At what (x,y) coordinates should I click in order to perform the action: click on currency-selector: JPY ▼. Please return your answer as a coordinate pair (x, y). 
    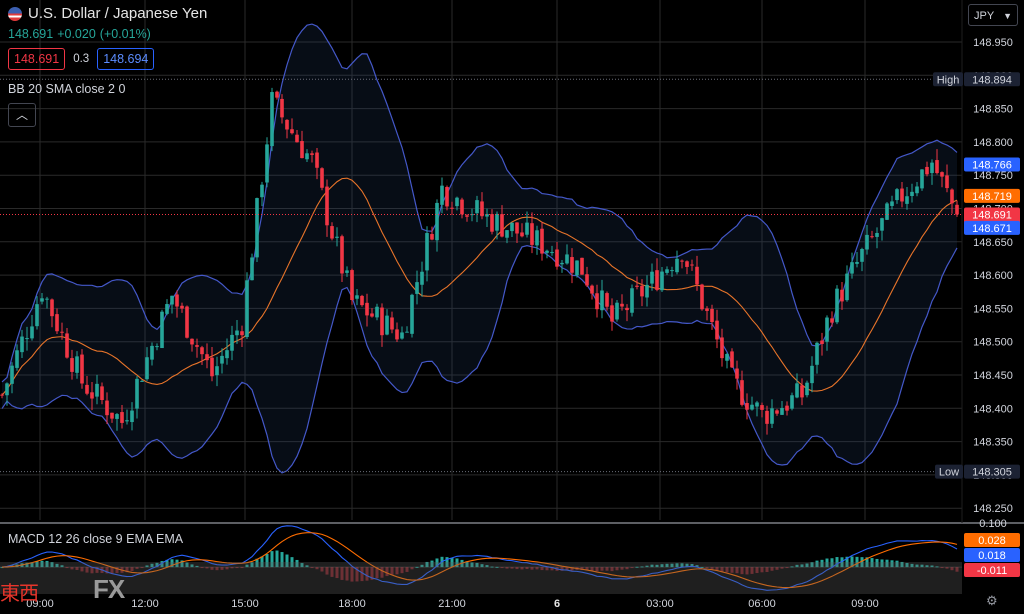
    Looking at the image, I should click on (993, 15).